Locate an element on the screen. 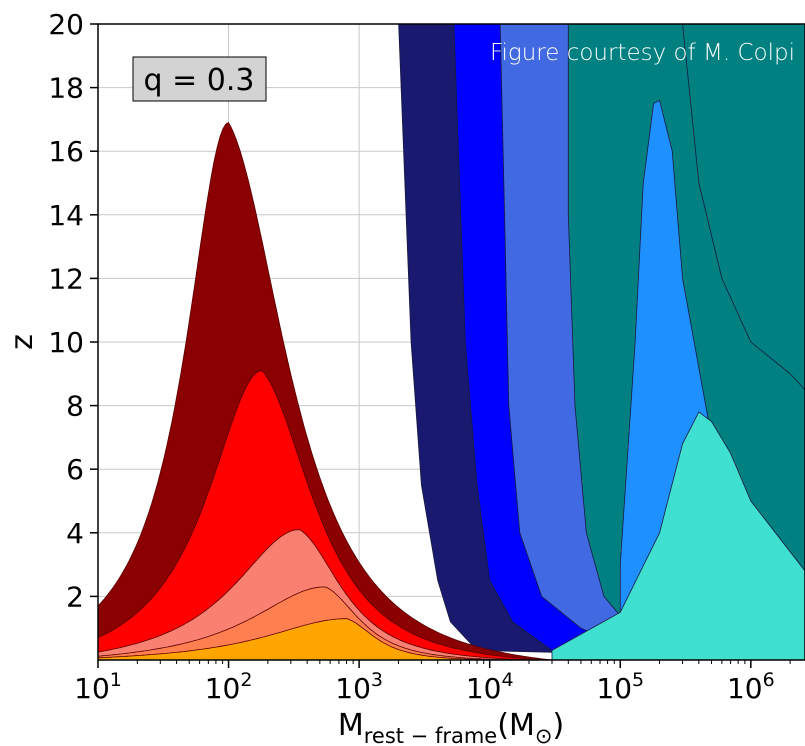 The height and width of the screenshot is (746, 805). x-tick-label-base-4: 10 is located at coordinates (614, 688).